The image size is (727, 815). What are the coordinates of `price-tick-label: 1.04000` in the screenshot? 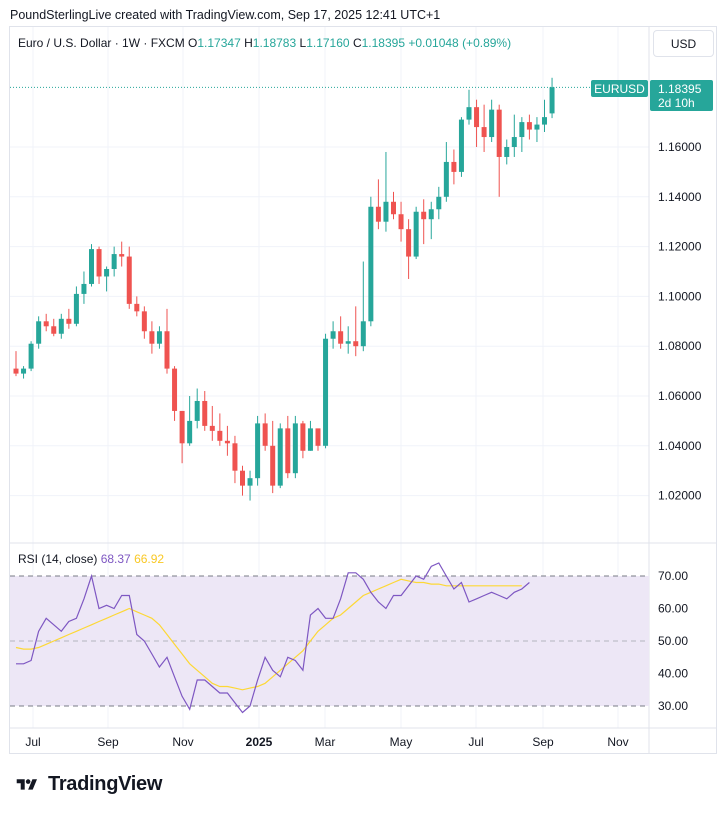 It's located at (680, 446).